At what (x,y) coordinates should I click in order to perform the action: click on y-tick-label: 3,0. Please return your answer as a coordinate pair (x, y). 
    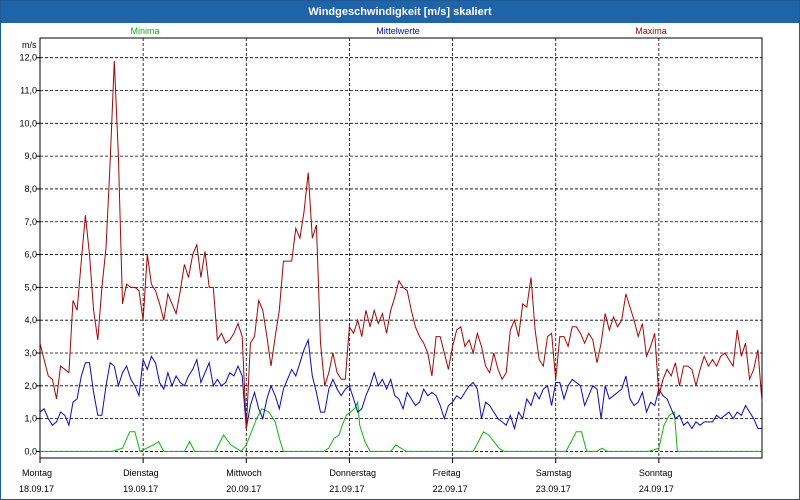
    Looking at the image, I should click on (30, 353).